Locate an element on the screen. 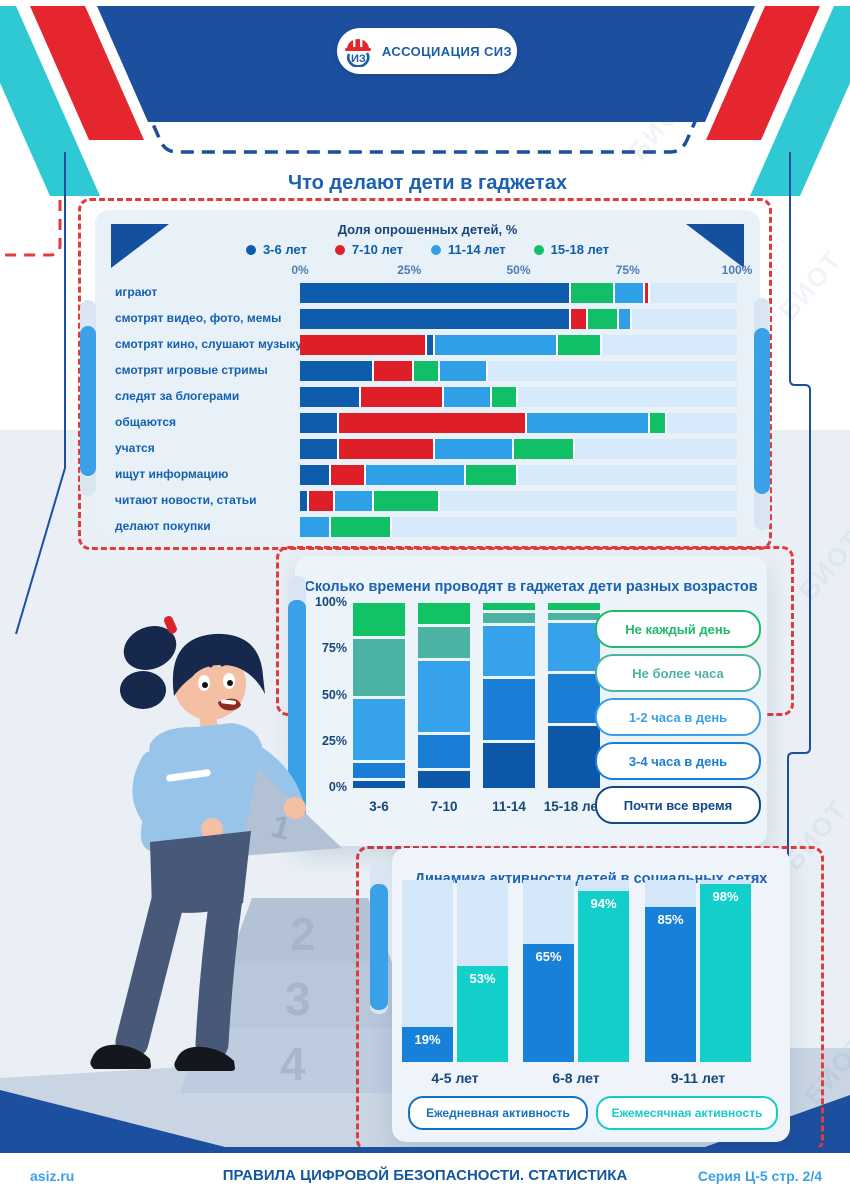 The image size is (850, 1202). legend-item: 7-10 лет is located at coordinates (369, 249).